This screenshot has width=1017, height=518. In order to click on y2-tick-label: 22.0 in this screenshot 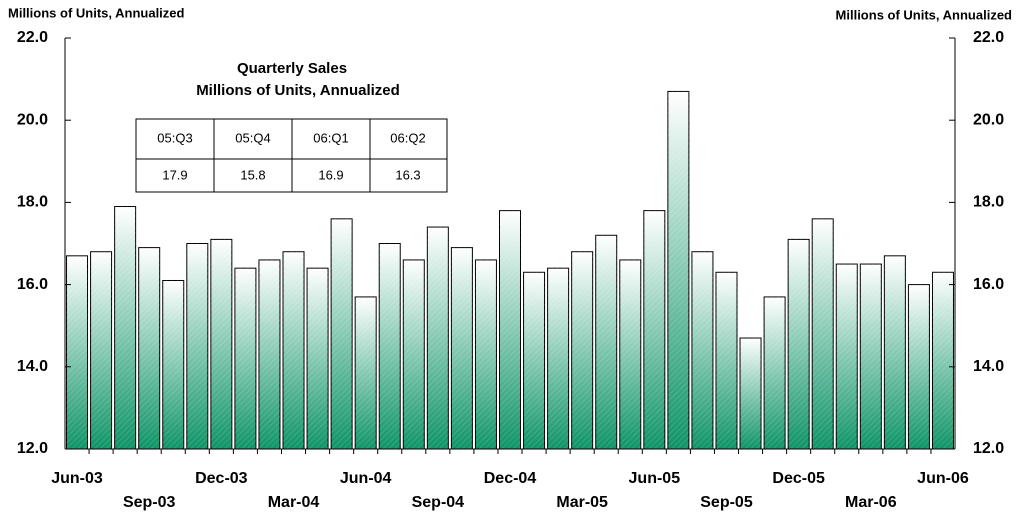, I will do `click(988, 37)`.